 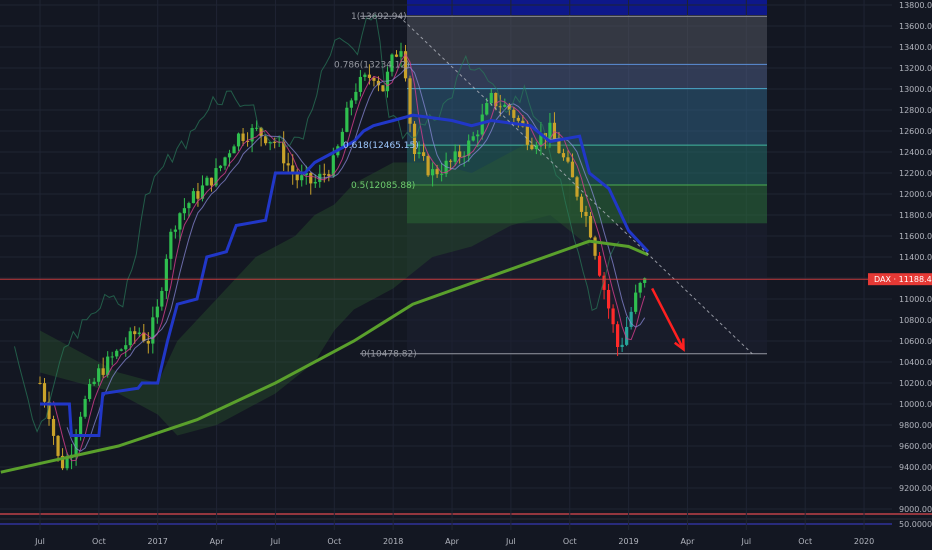 What do you see at coordinates (915, 131) in the screenshot?
I see `y-tick-label: 12600.00` at bounding box center [915, 131].